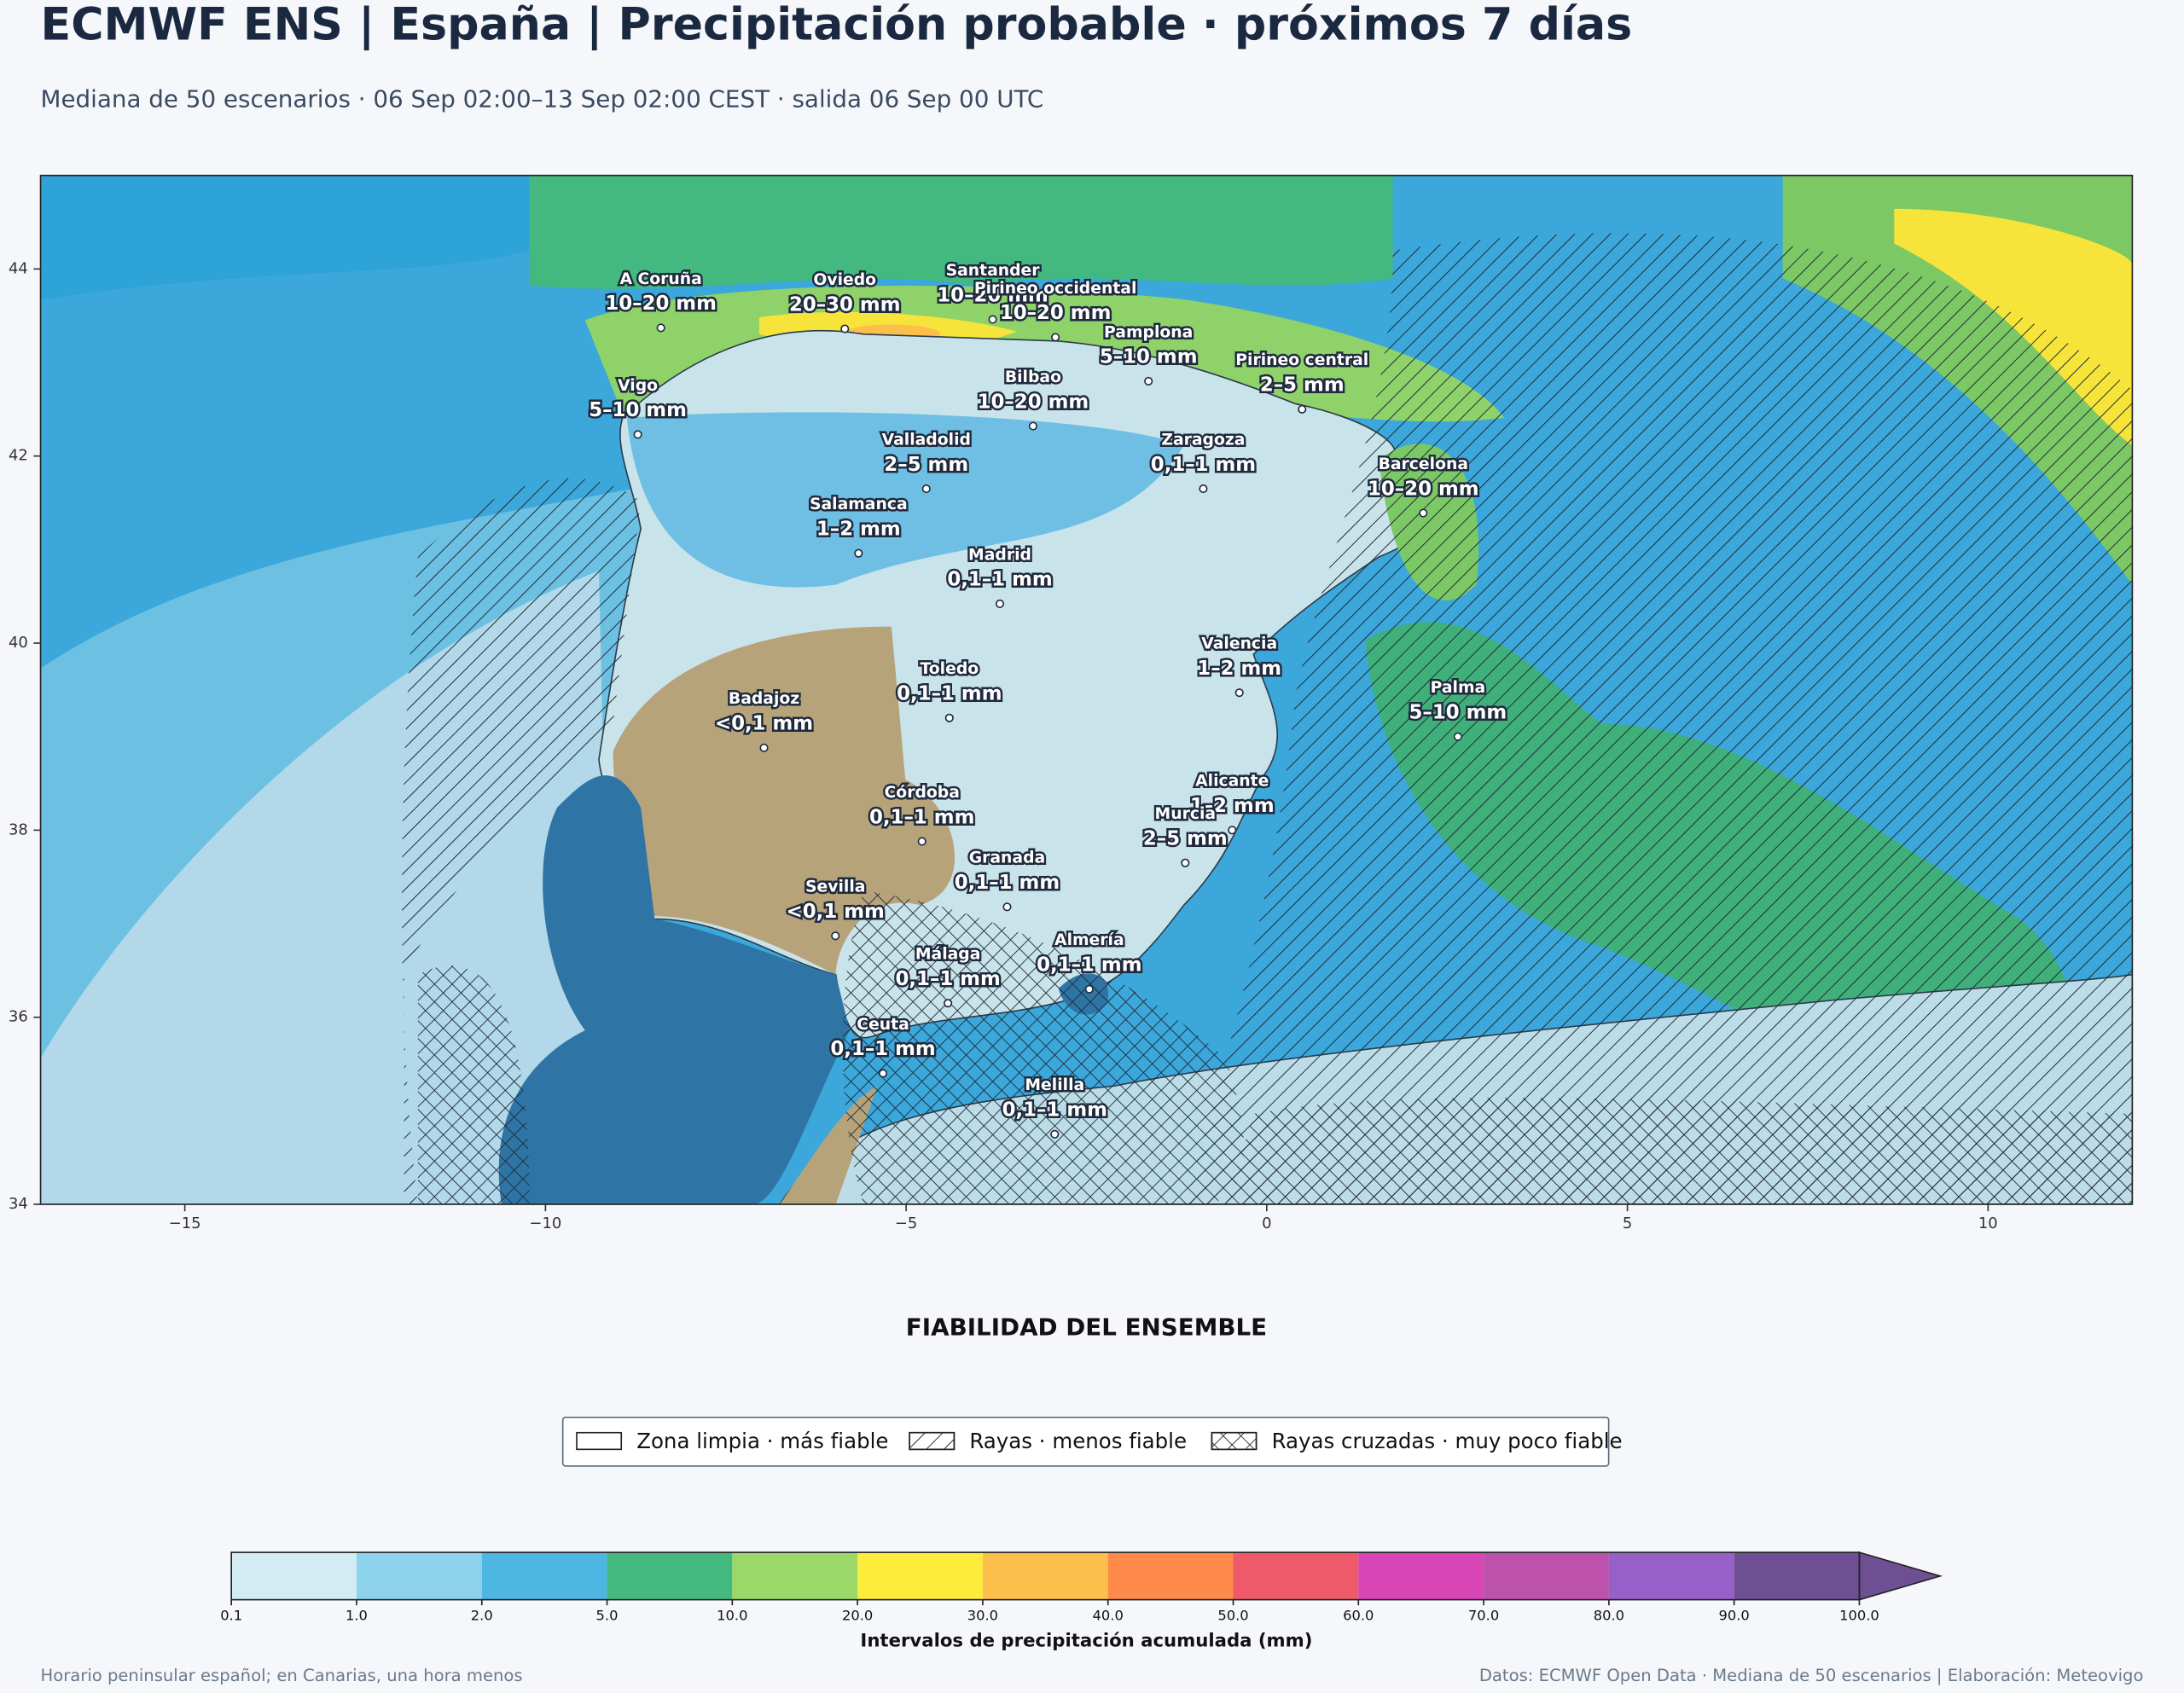 This screenshot has height=1693, width=2184. What do you see at coordinates (599, 1441) in the screenshot?
I see `legend-swatch` at bounding box center [599, 1441].